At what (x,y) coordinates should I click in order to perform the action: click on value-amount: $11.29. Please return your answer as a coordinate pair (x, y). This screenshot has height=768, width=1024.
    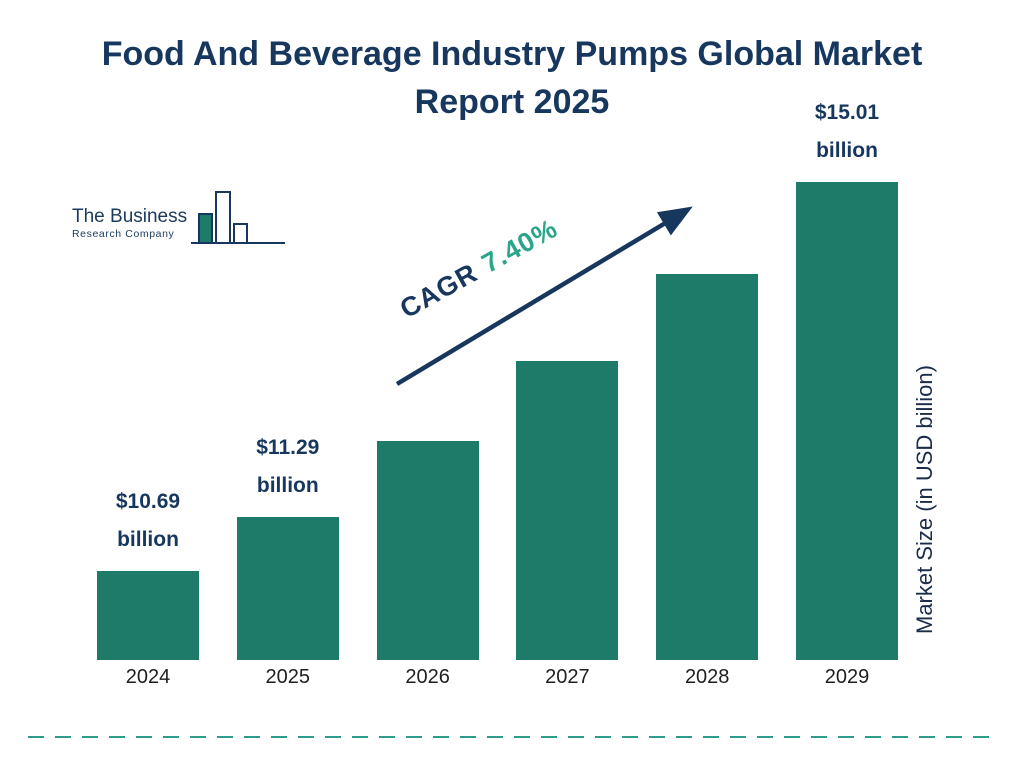
    Looking at the image, I should click on (288, 447).